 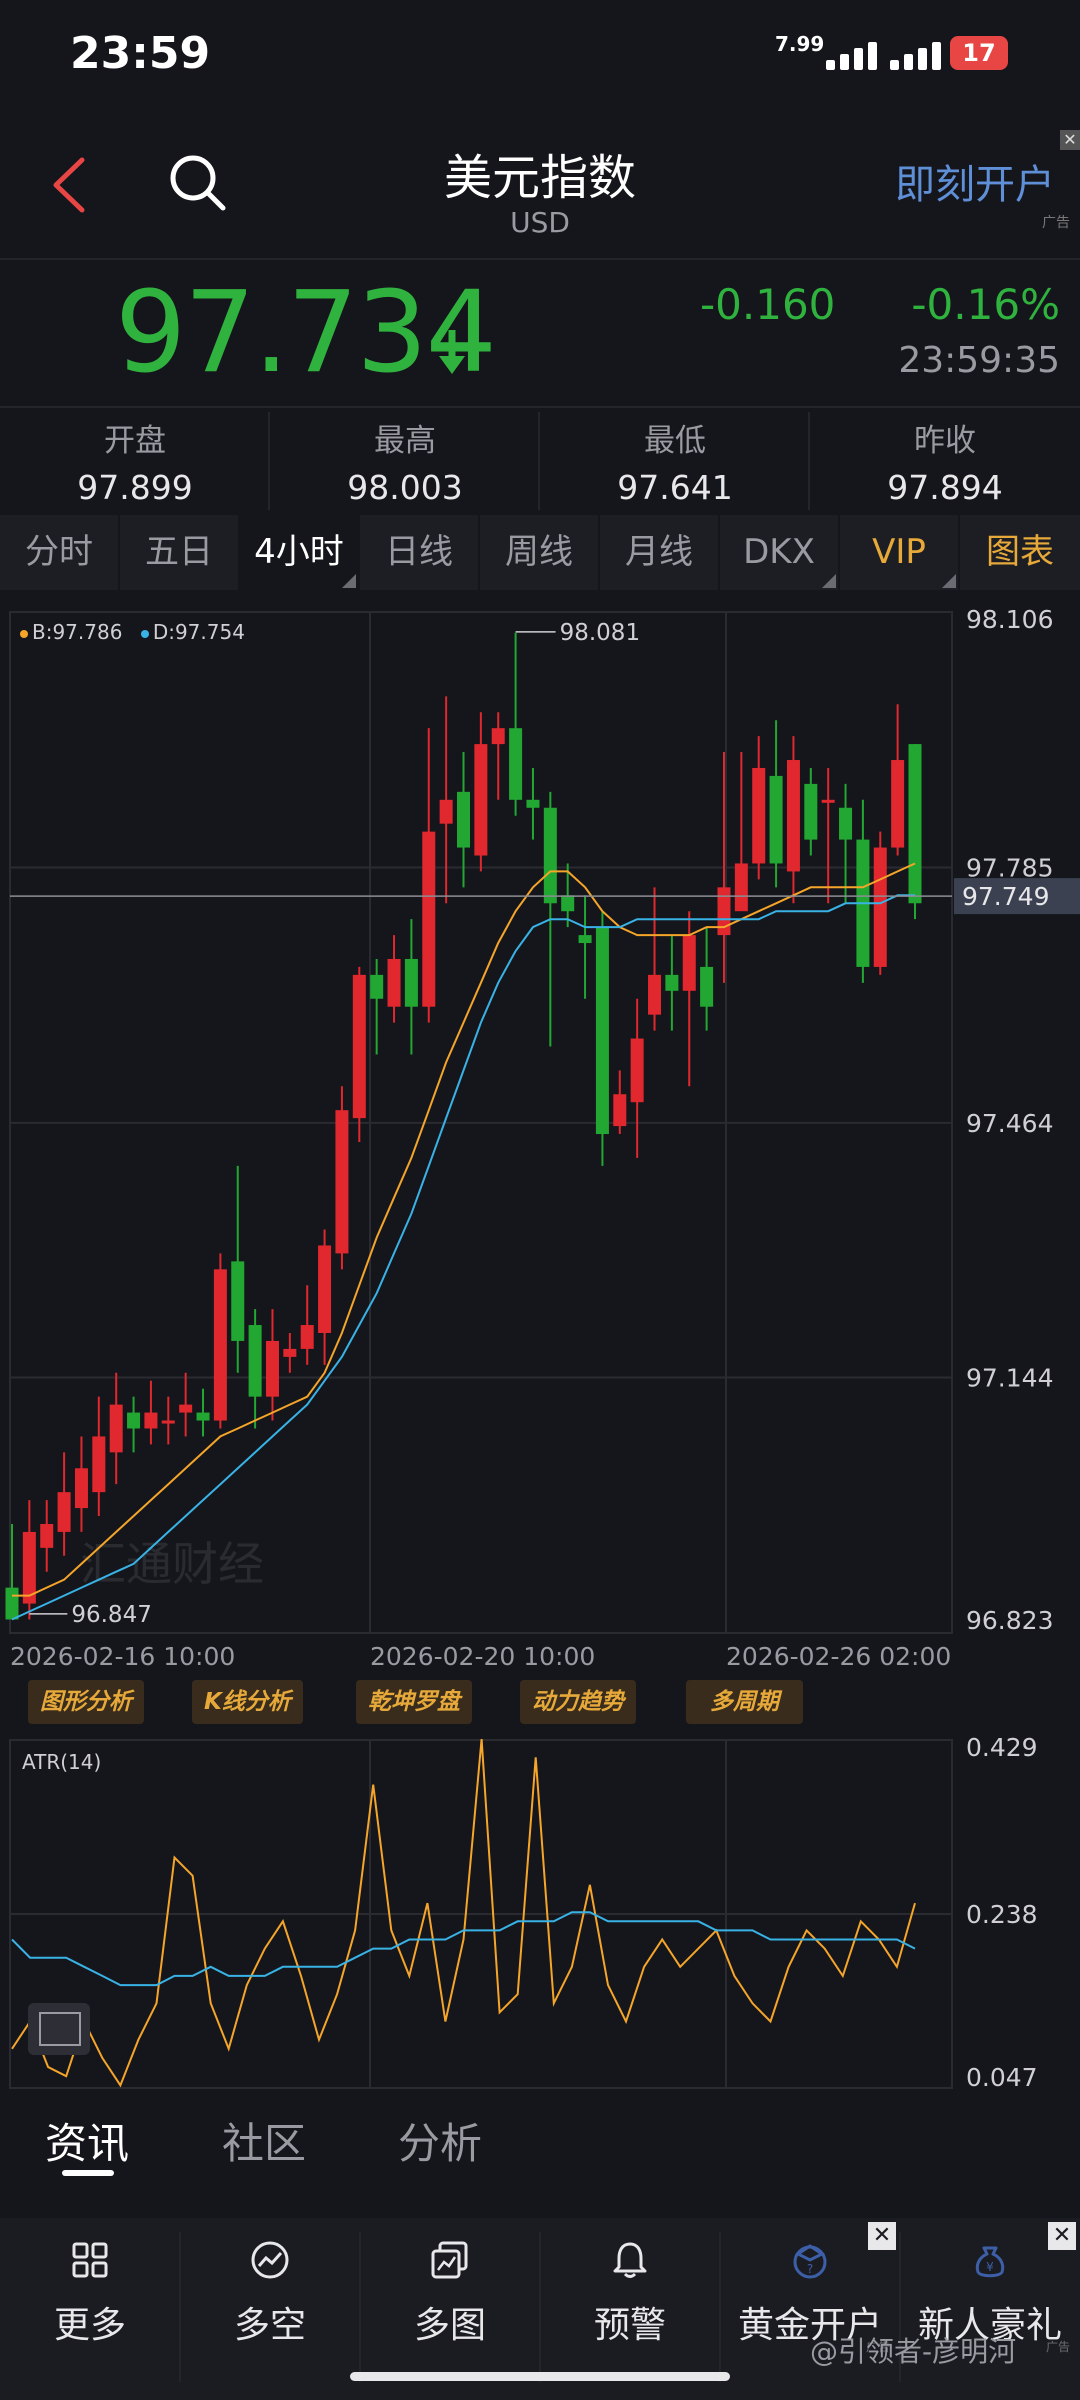 What do you see at coordinates (247, 1702) in the screenshot?
I see `kline-analysis-button: K线分析` at bounding box center [247, 1702].